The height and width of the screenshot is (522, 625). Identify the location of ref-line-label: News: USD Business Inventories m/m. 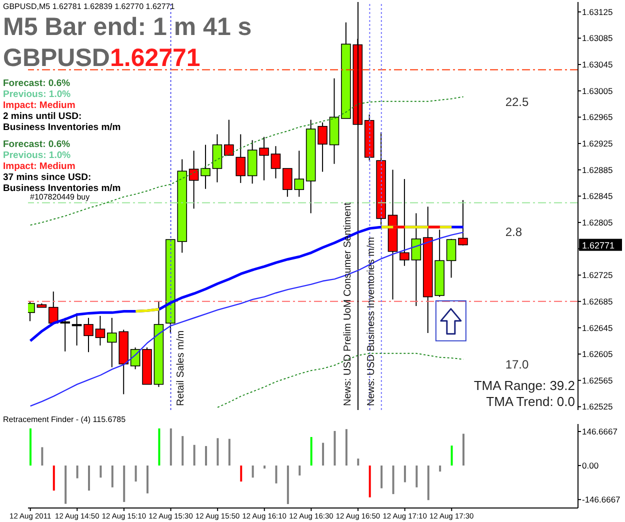
(372, 321).